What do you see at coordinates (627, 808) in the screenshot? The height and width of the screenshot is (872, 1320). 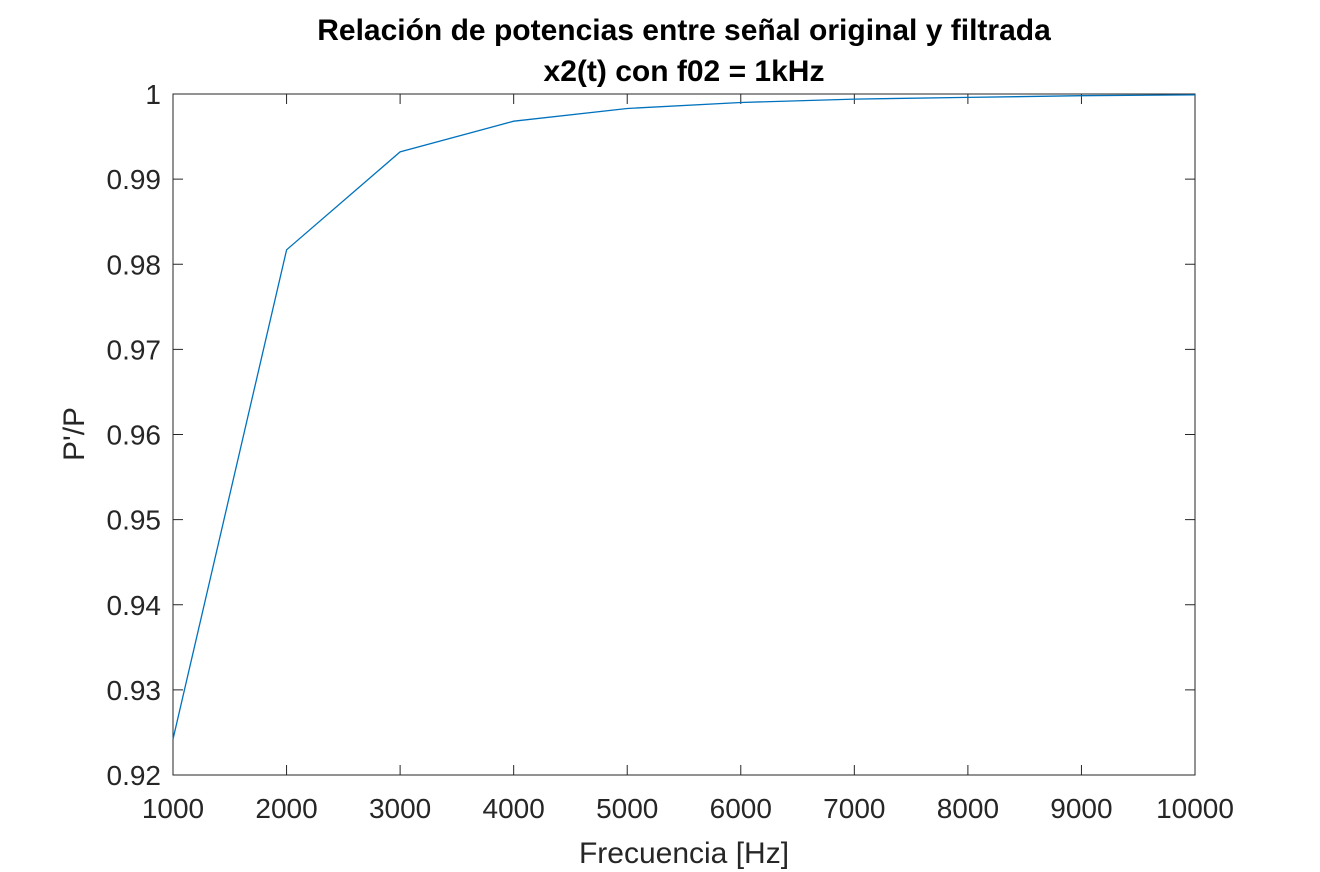 I see `x-tick-label: 5000` at bounding box center [627, 808].